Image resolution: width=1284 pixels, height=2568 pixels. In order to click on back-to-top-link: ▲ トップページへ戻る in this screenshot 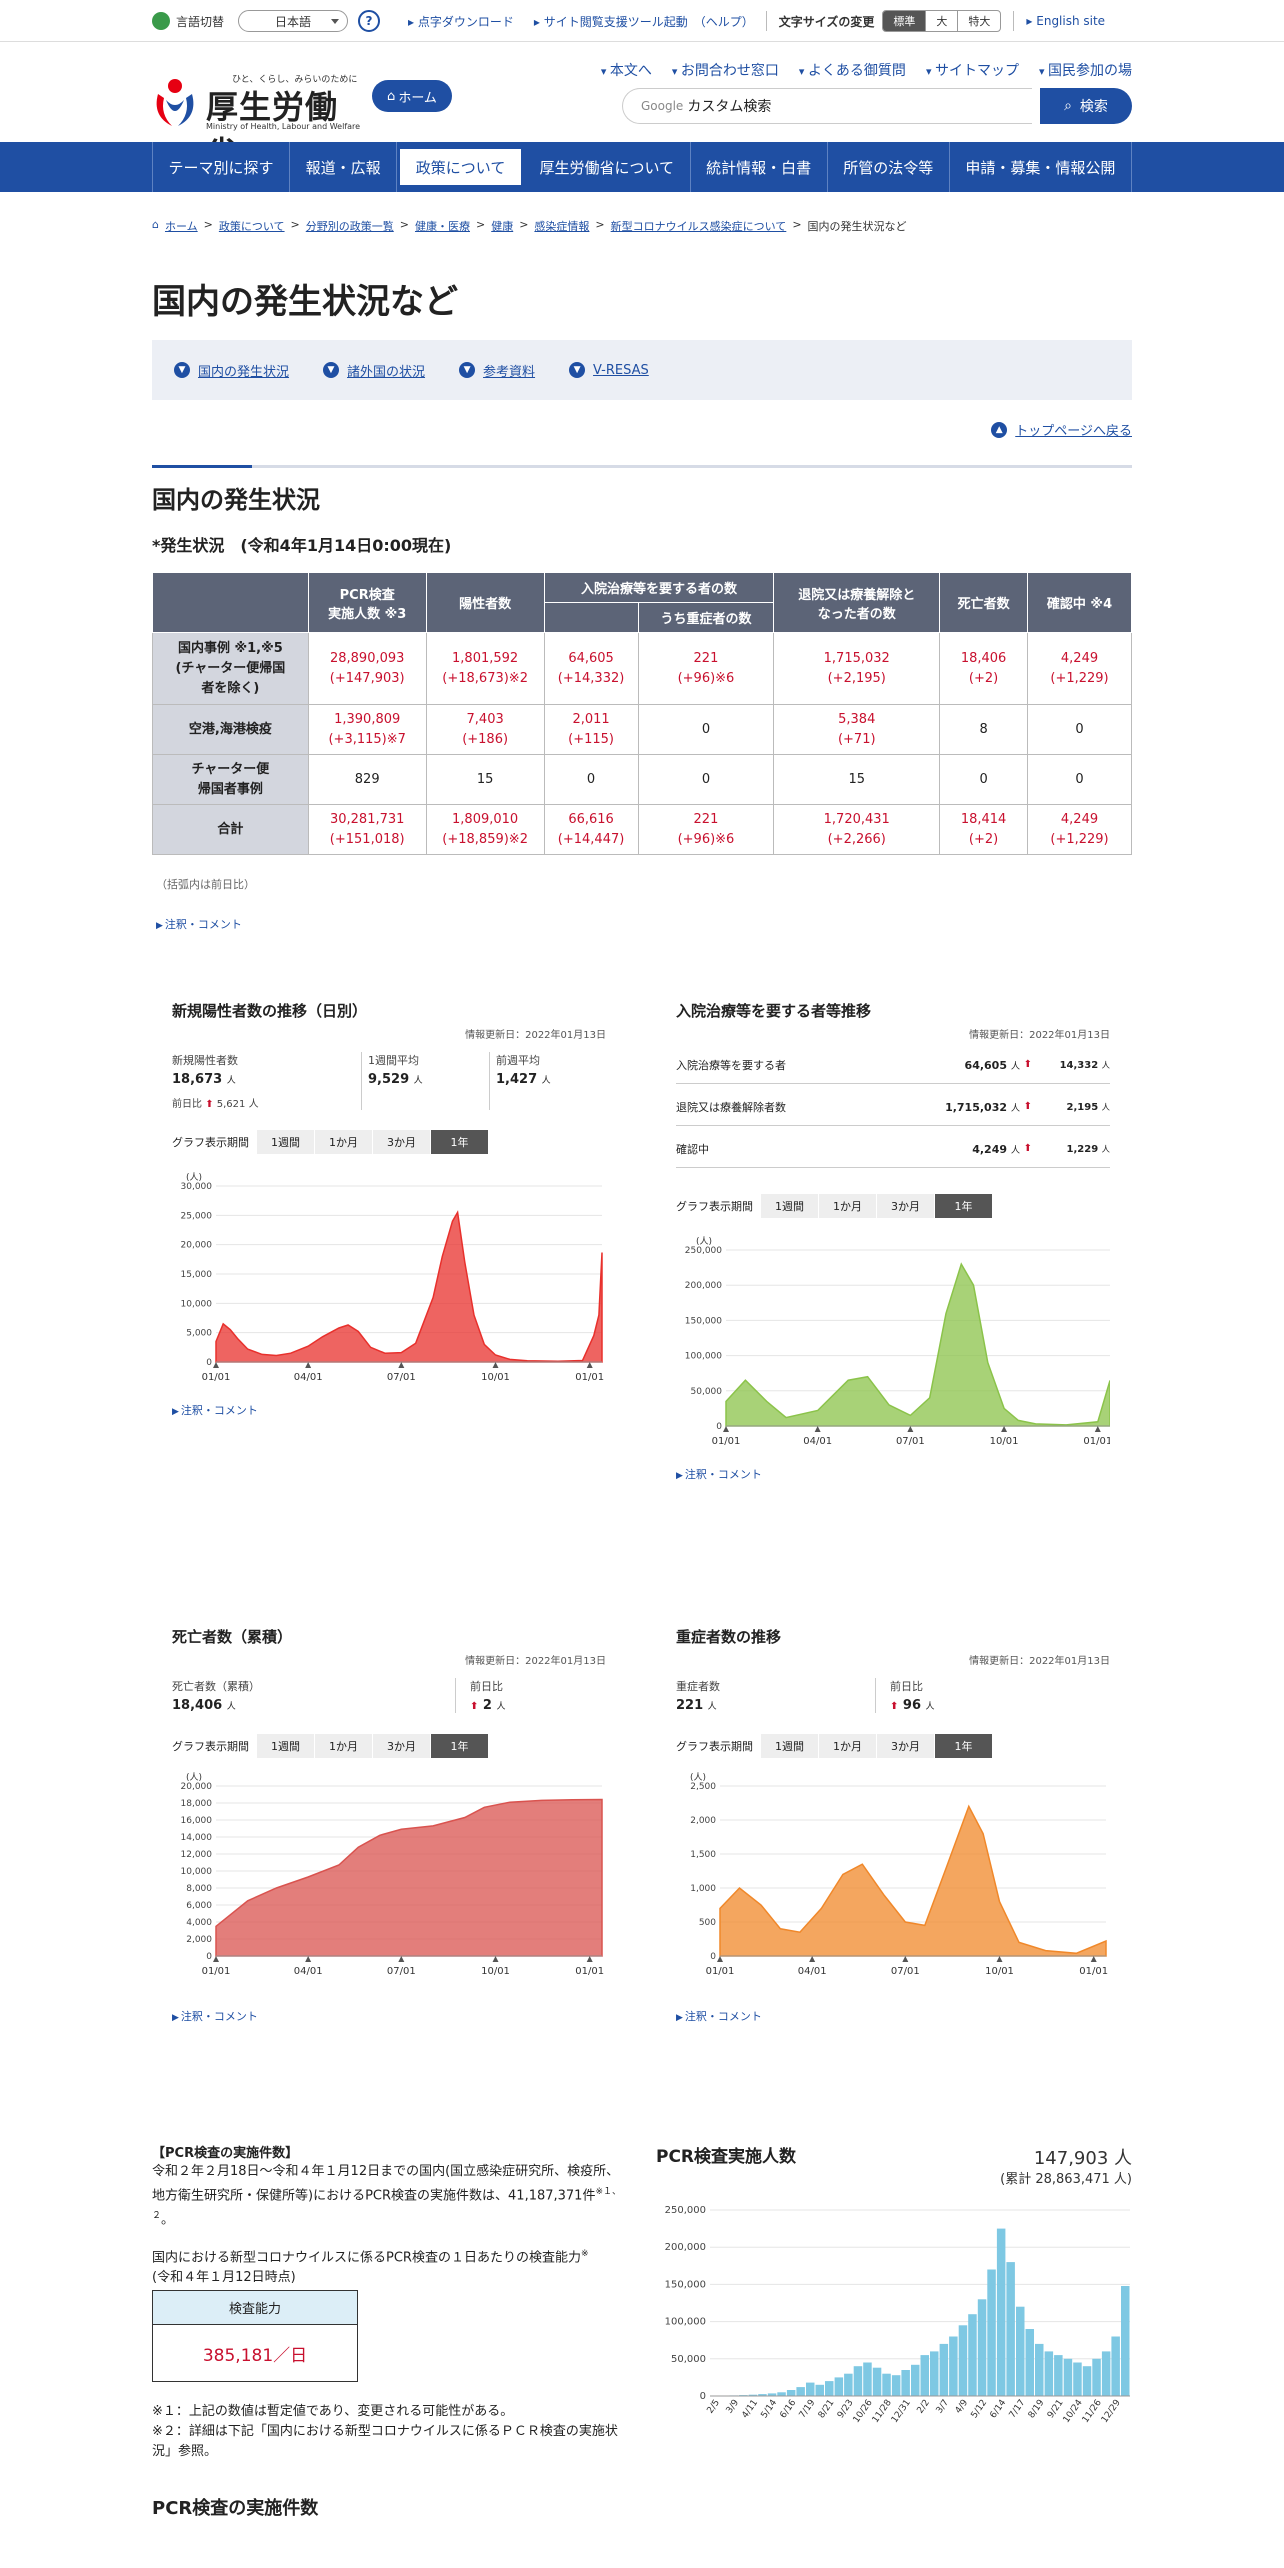, I will do `click(1061, 429)`.